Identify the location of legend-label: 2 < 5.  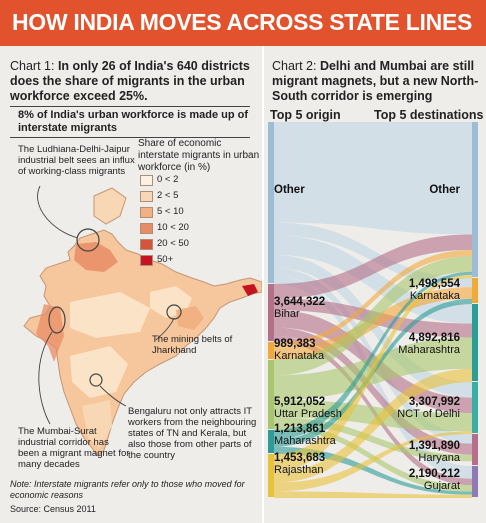
(168, 195).